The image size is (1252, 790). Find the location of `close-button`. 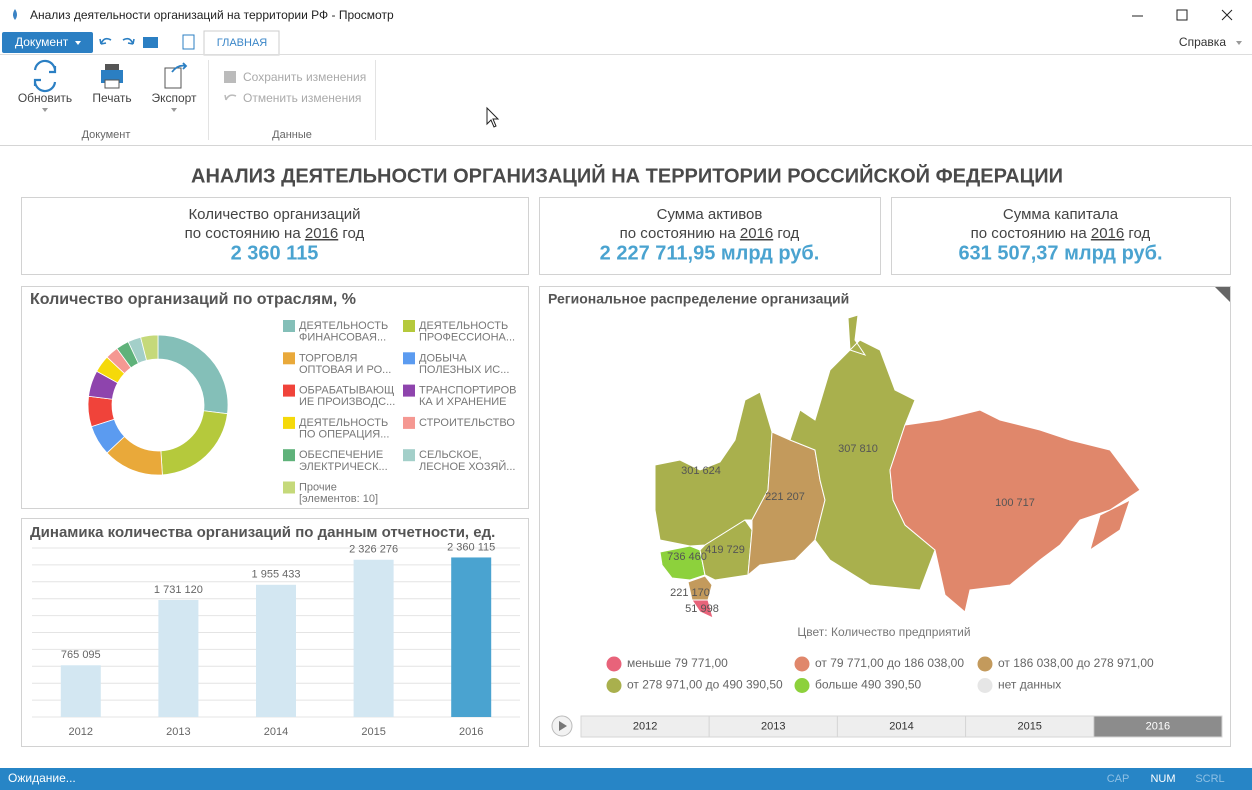

close-button is located at coordinates (1227, 15).